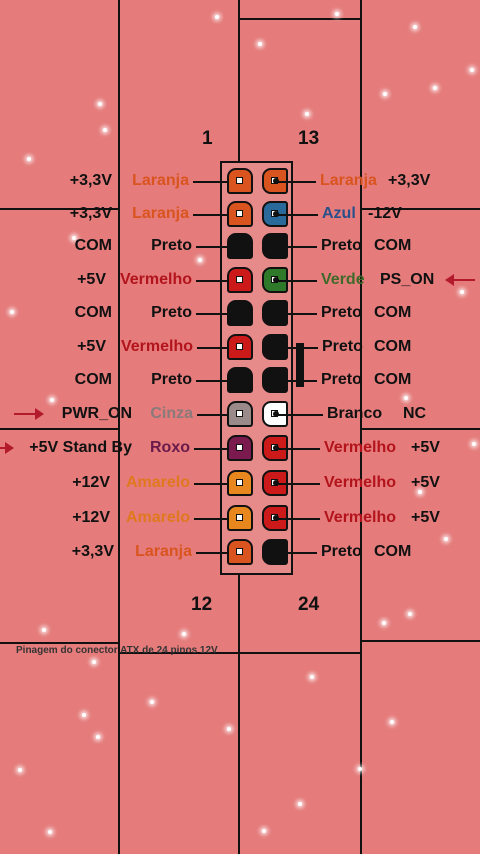 The width and height of the screenshot is (480, 854). What do you see at coordinates (355, 413) in the screenshot?
I see `right-wire-color-label: Branco` at bounding box center [355, 413].